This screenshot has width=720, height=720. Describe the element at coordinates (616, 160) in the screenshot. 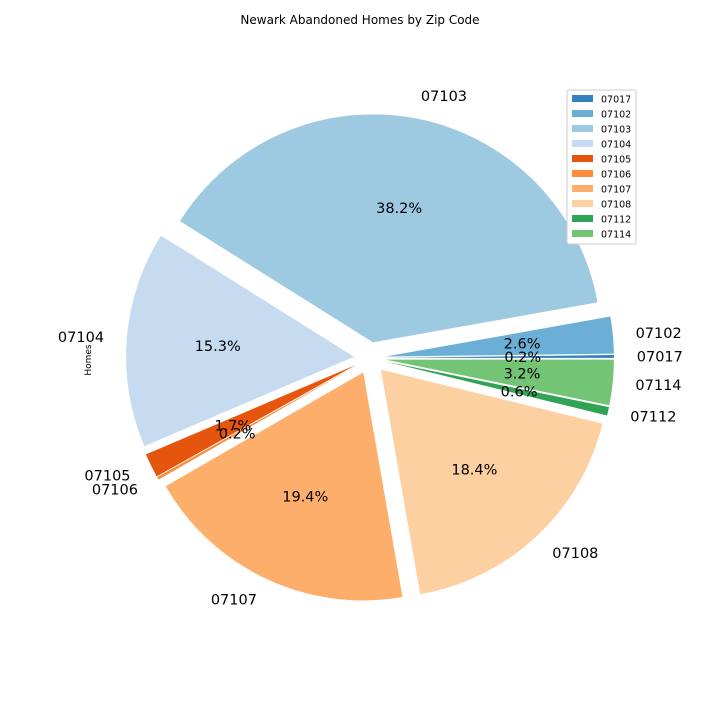

I see `legend-label-07105: 07105` at that location.